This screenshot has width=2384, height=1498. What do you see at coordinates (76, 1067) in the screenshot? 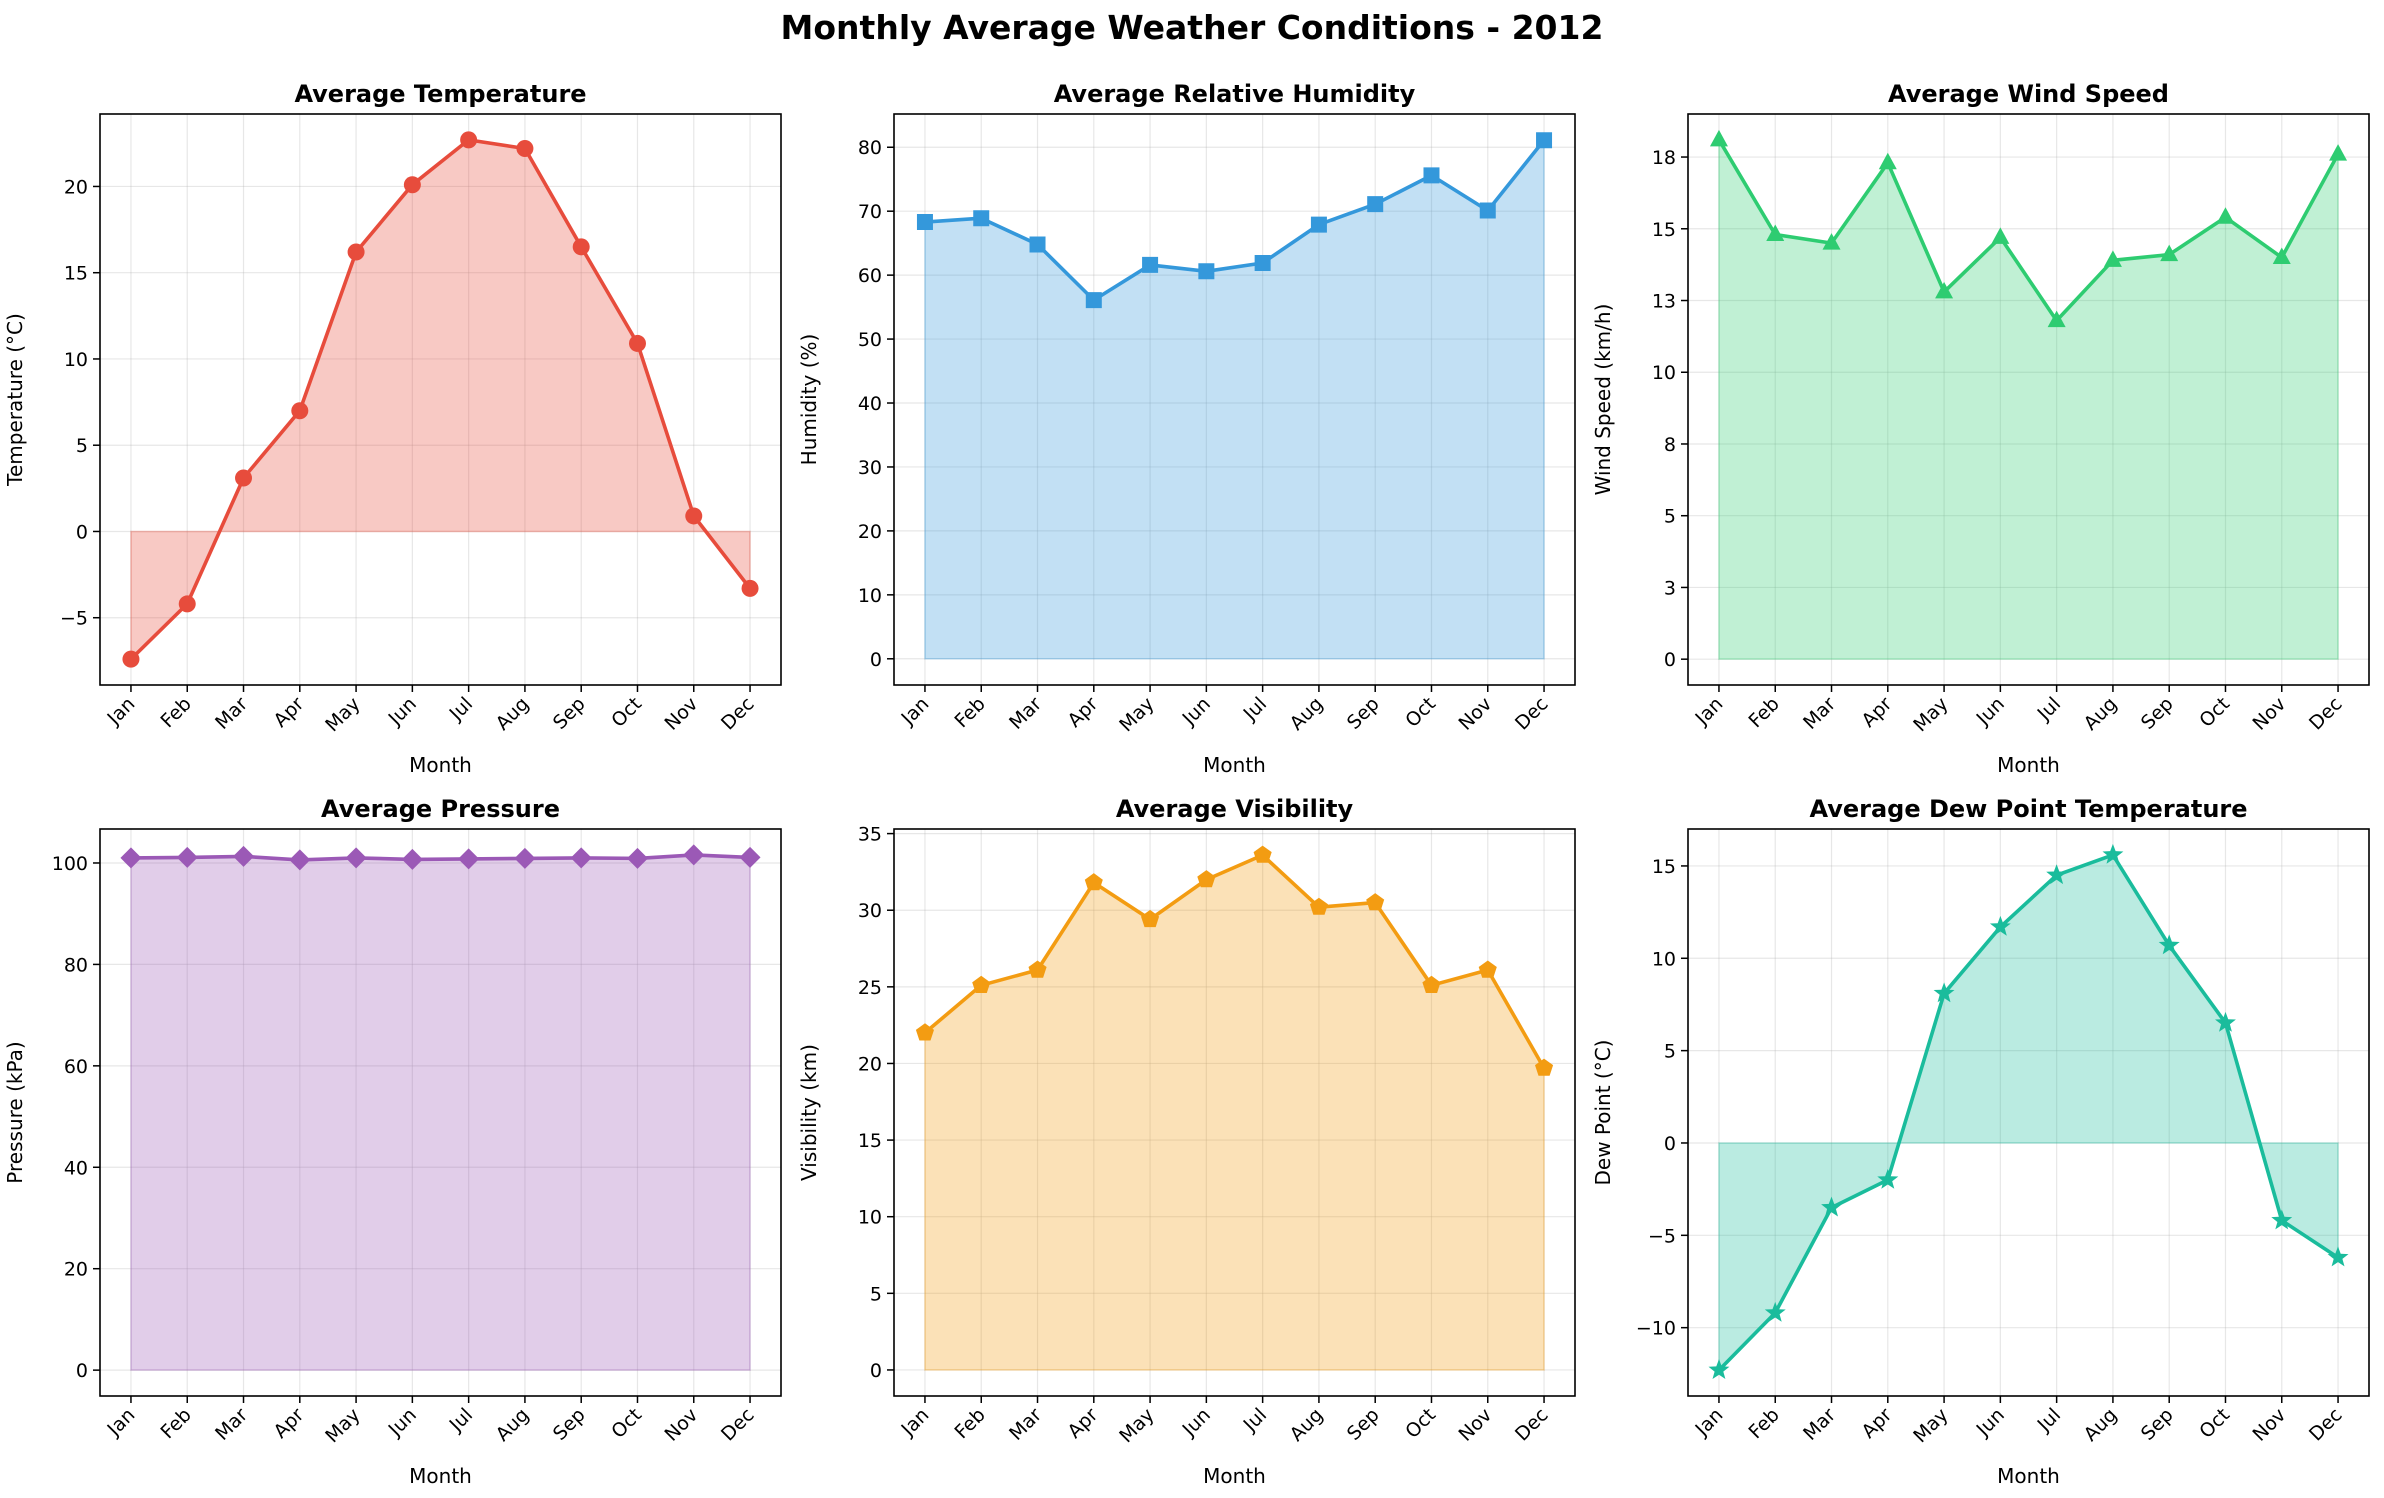
I see `y-tick-label: 60` at bounding box center [76, 1067].